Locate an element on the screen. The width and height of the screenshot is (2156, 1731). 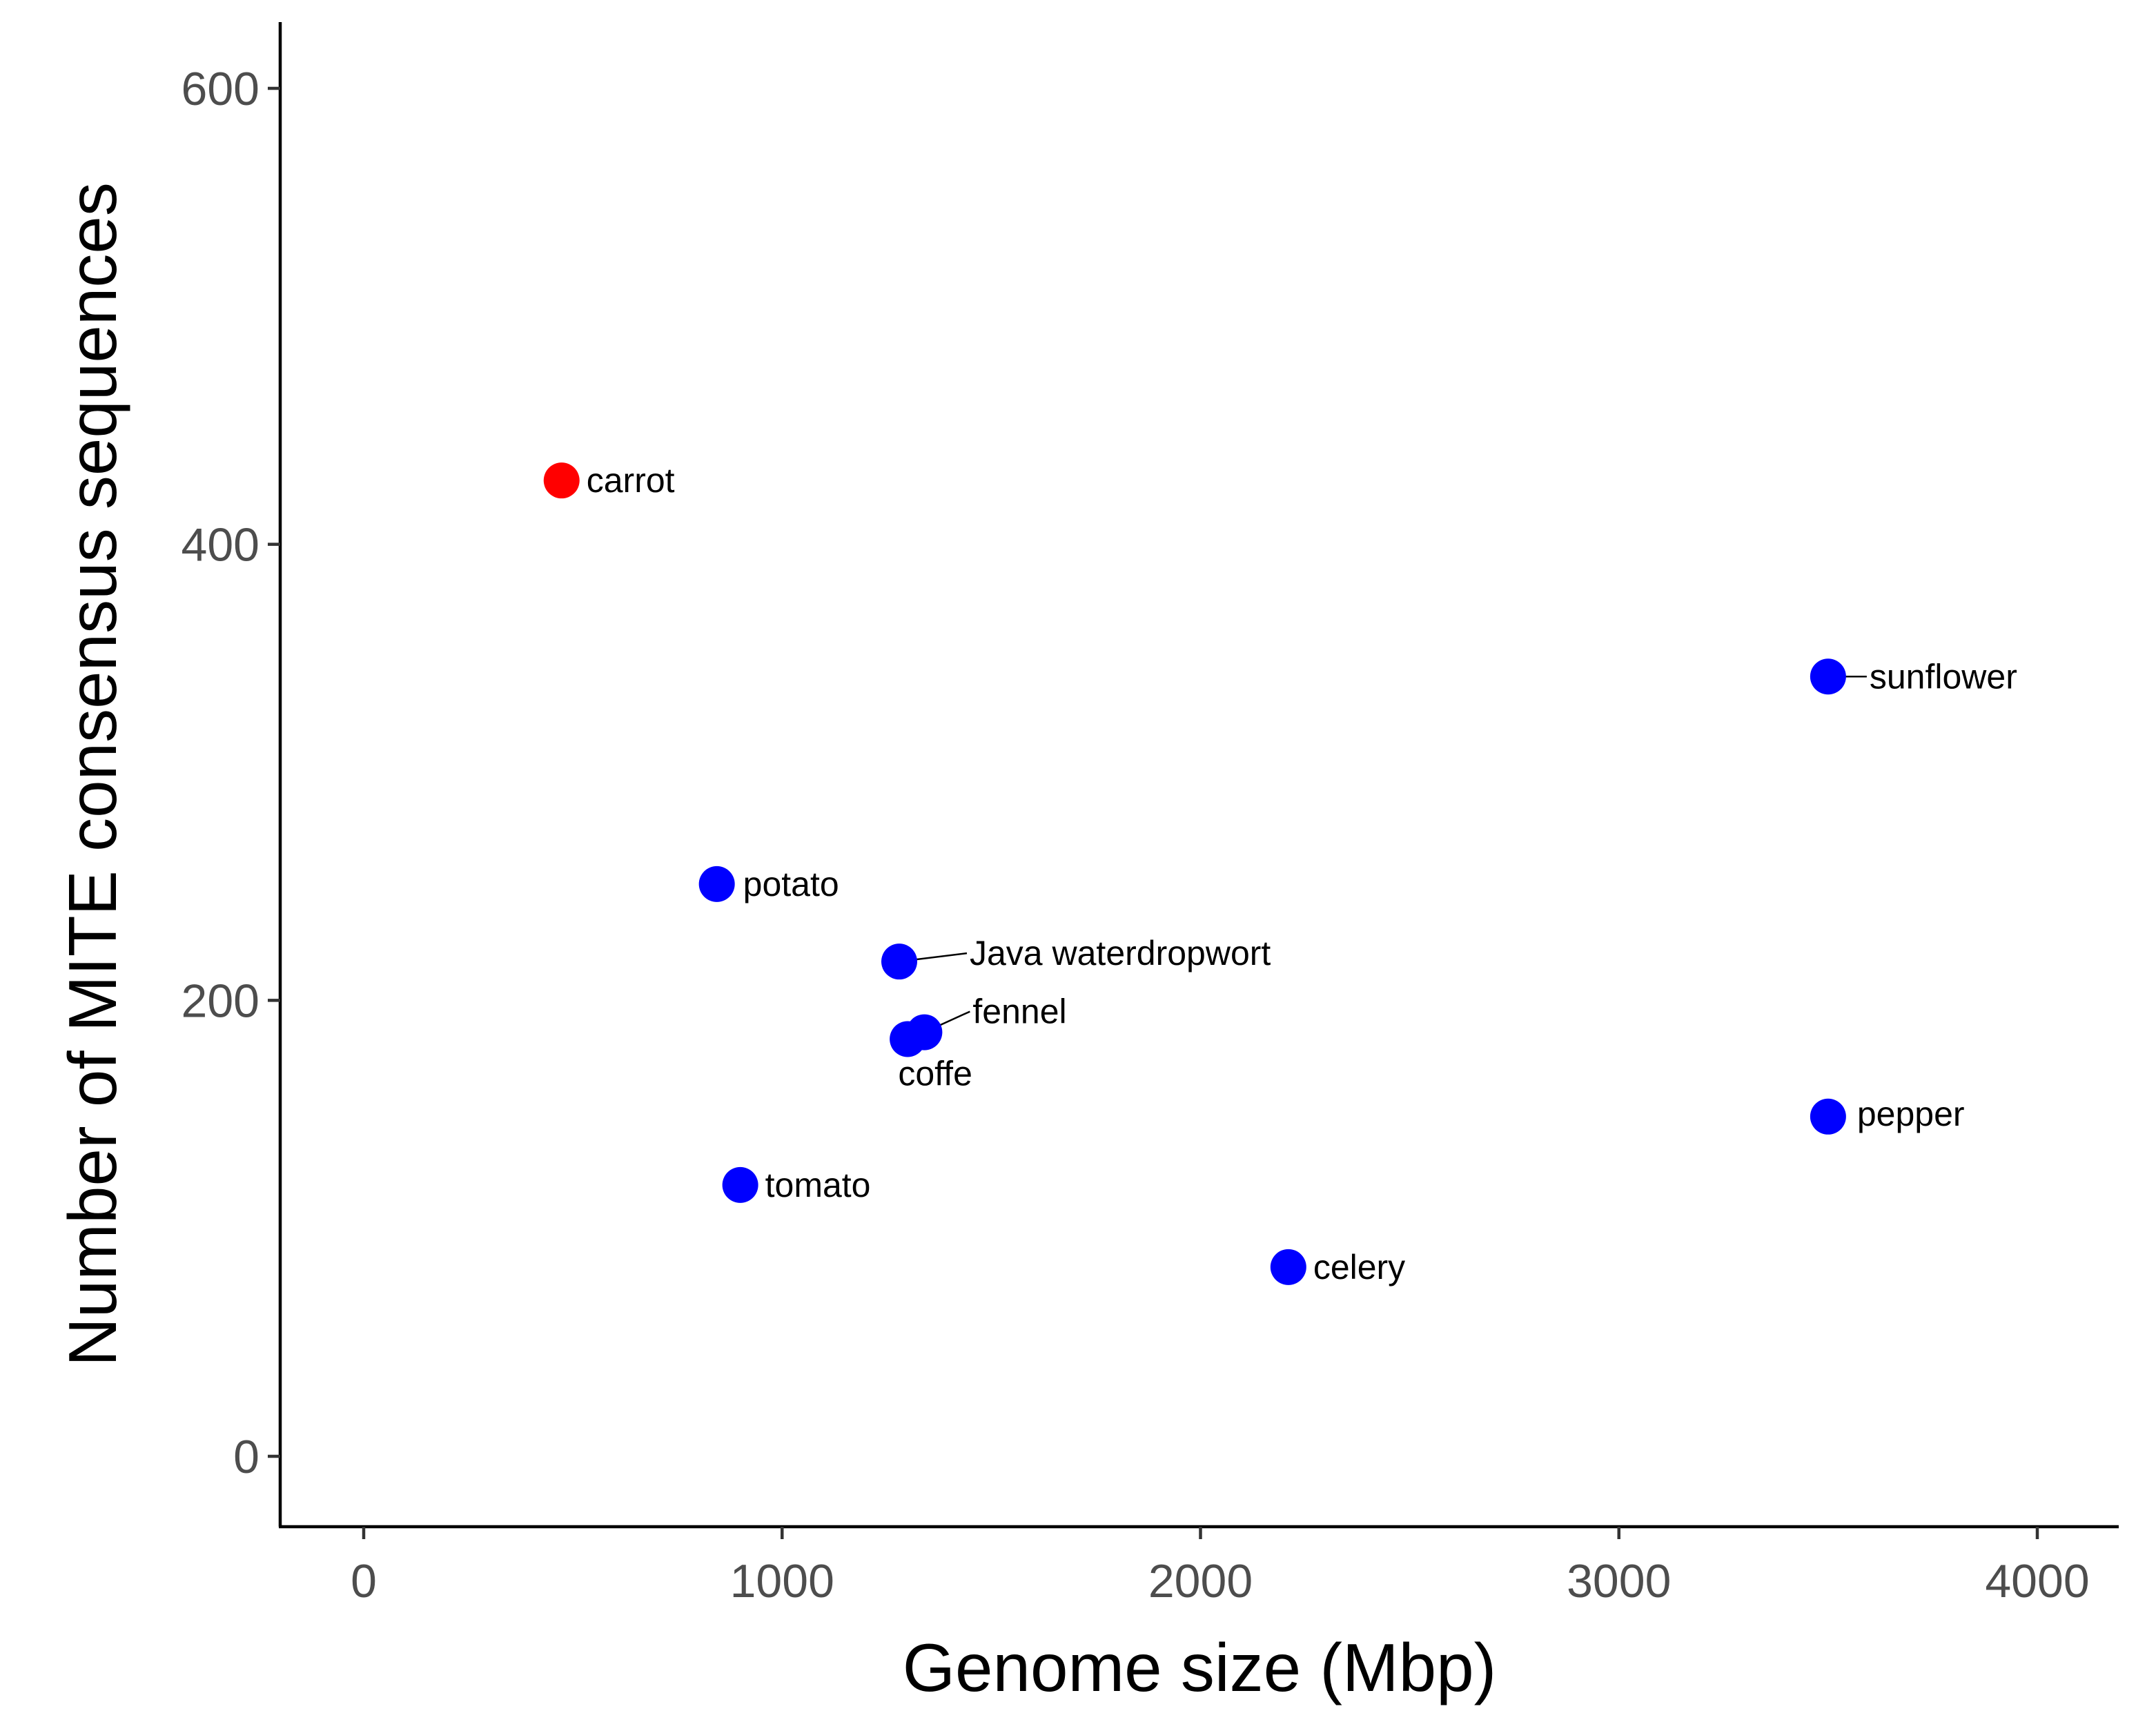
point-label: tomato is located at coordinates (818, 1185).